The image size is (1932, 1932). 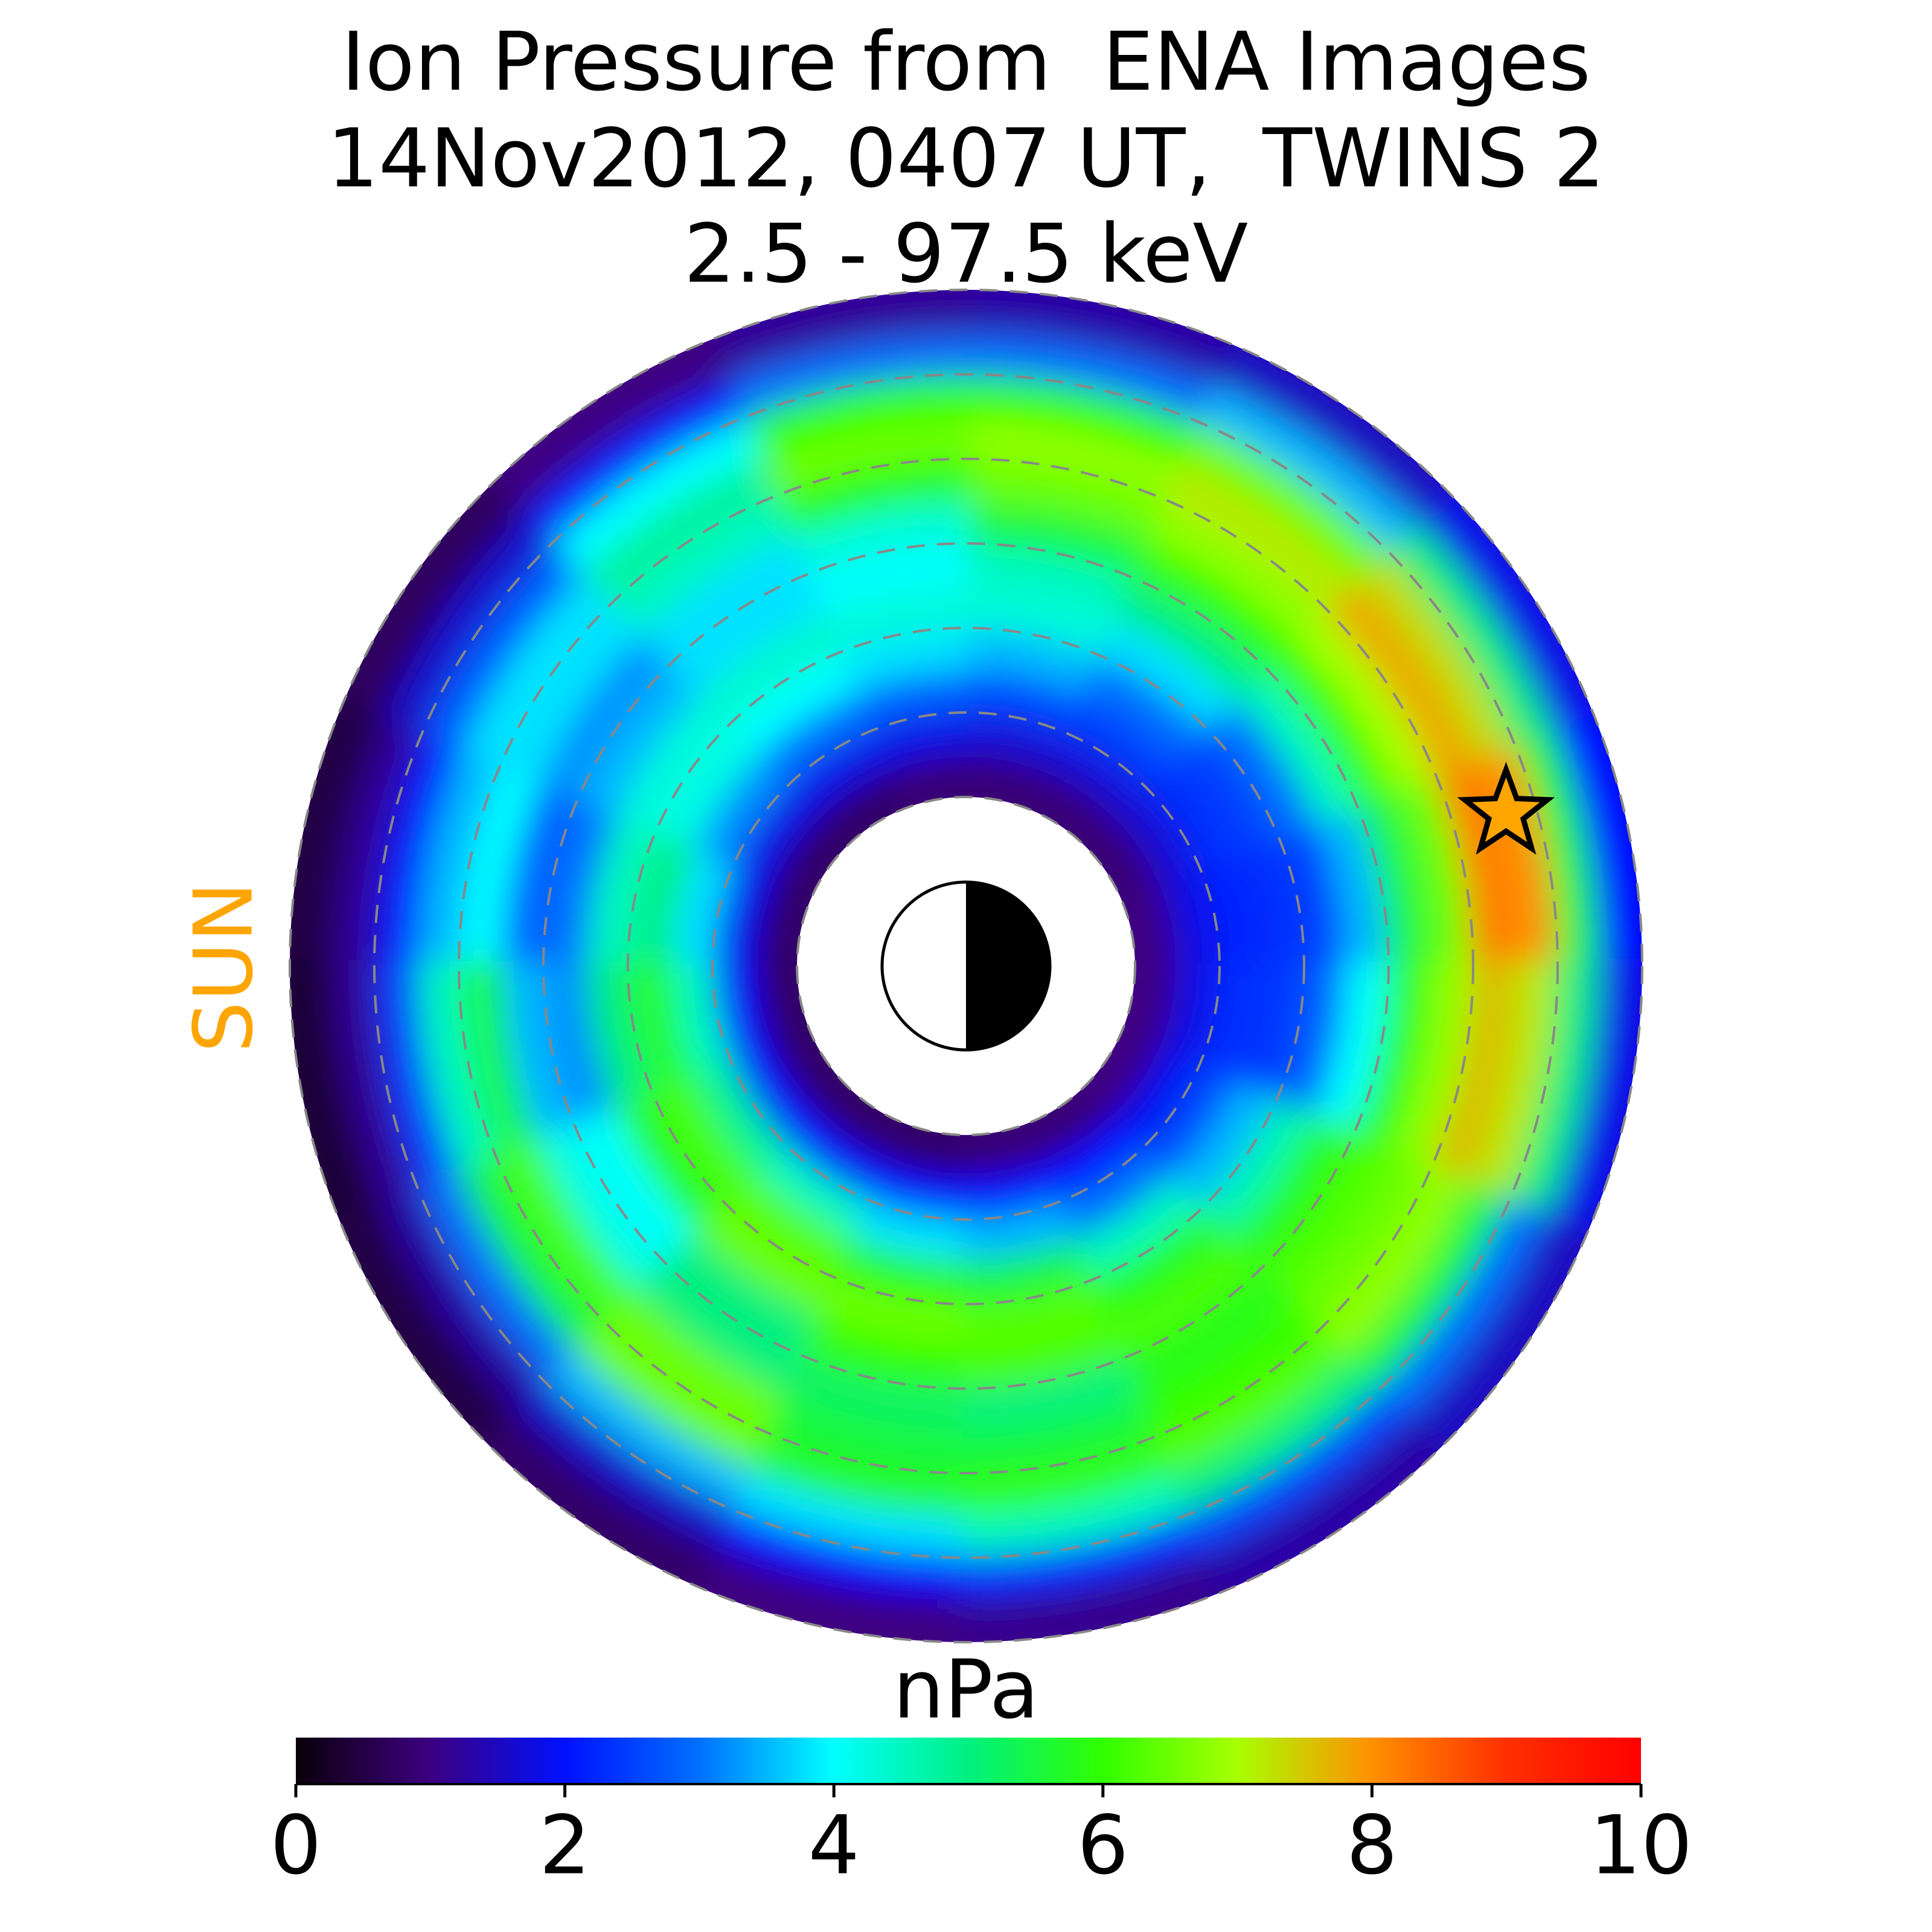 I want to click on star-group, so click(x=1506, y=808).